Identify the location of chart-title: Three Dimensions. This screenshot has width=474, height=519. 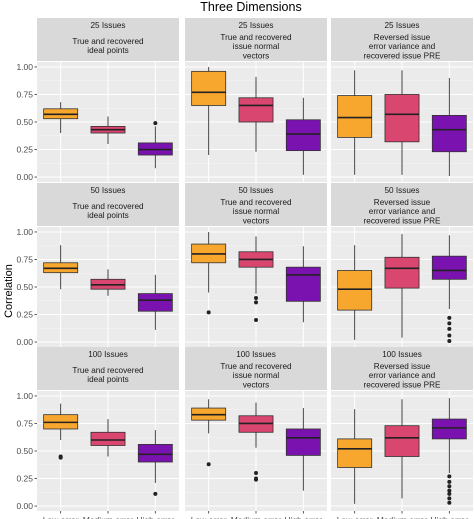
(250, 7).